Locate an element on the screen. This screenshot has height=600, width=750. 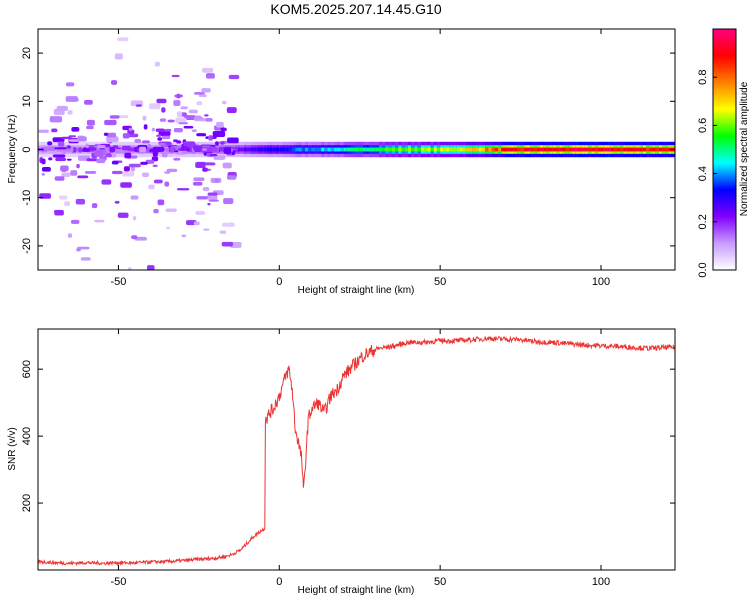
colorbar-title: Normalized spectral amplitude is located at coordinates (744, 148).